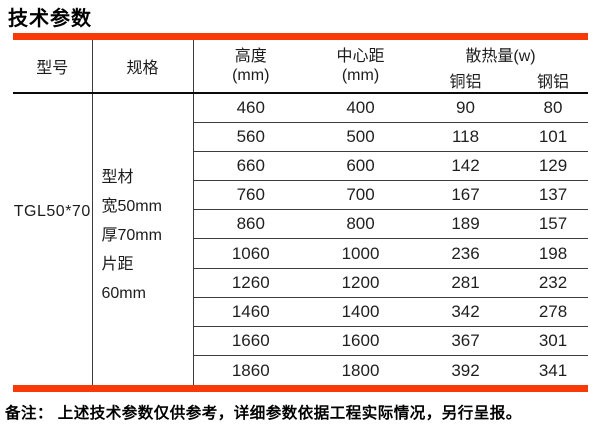 This screenshot has height=429, width=600. Describe the element at coordinates (360, 253) in the screenshot. I see `center-distance-value: 1000` at that location.